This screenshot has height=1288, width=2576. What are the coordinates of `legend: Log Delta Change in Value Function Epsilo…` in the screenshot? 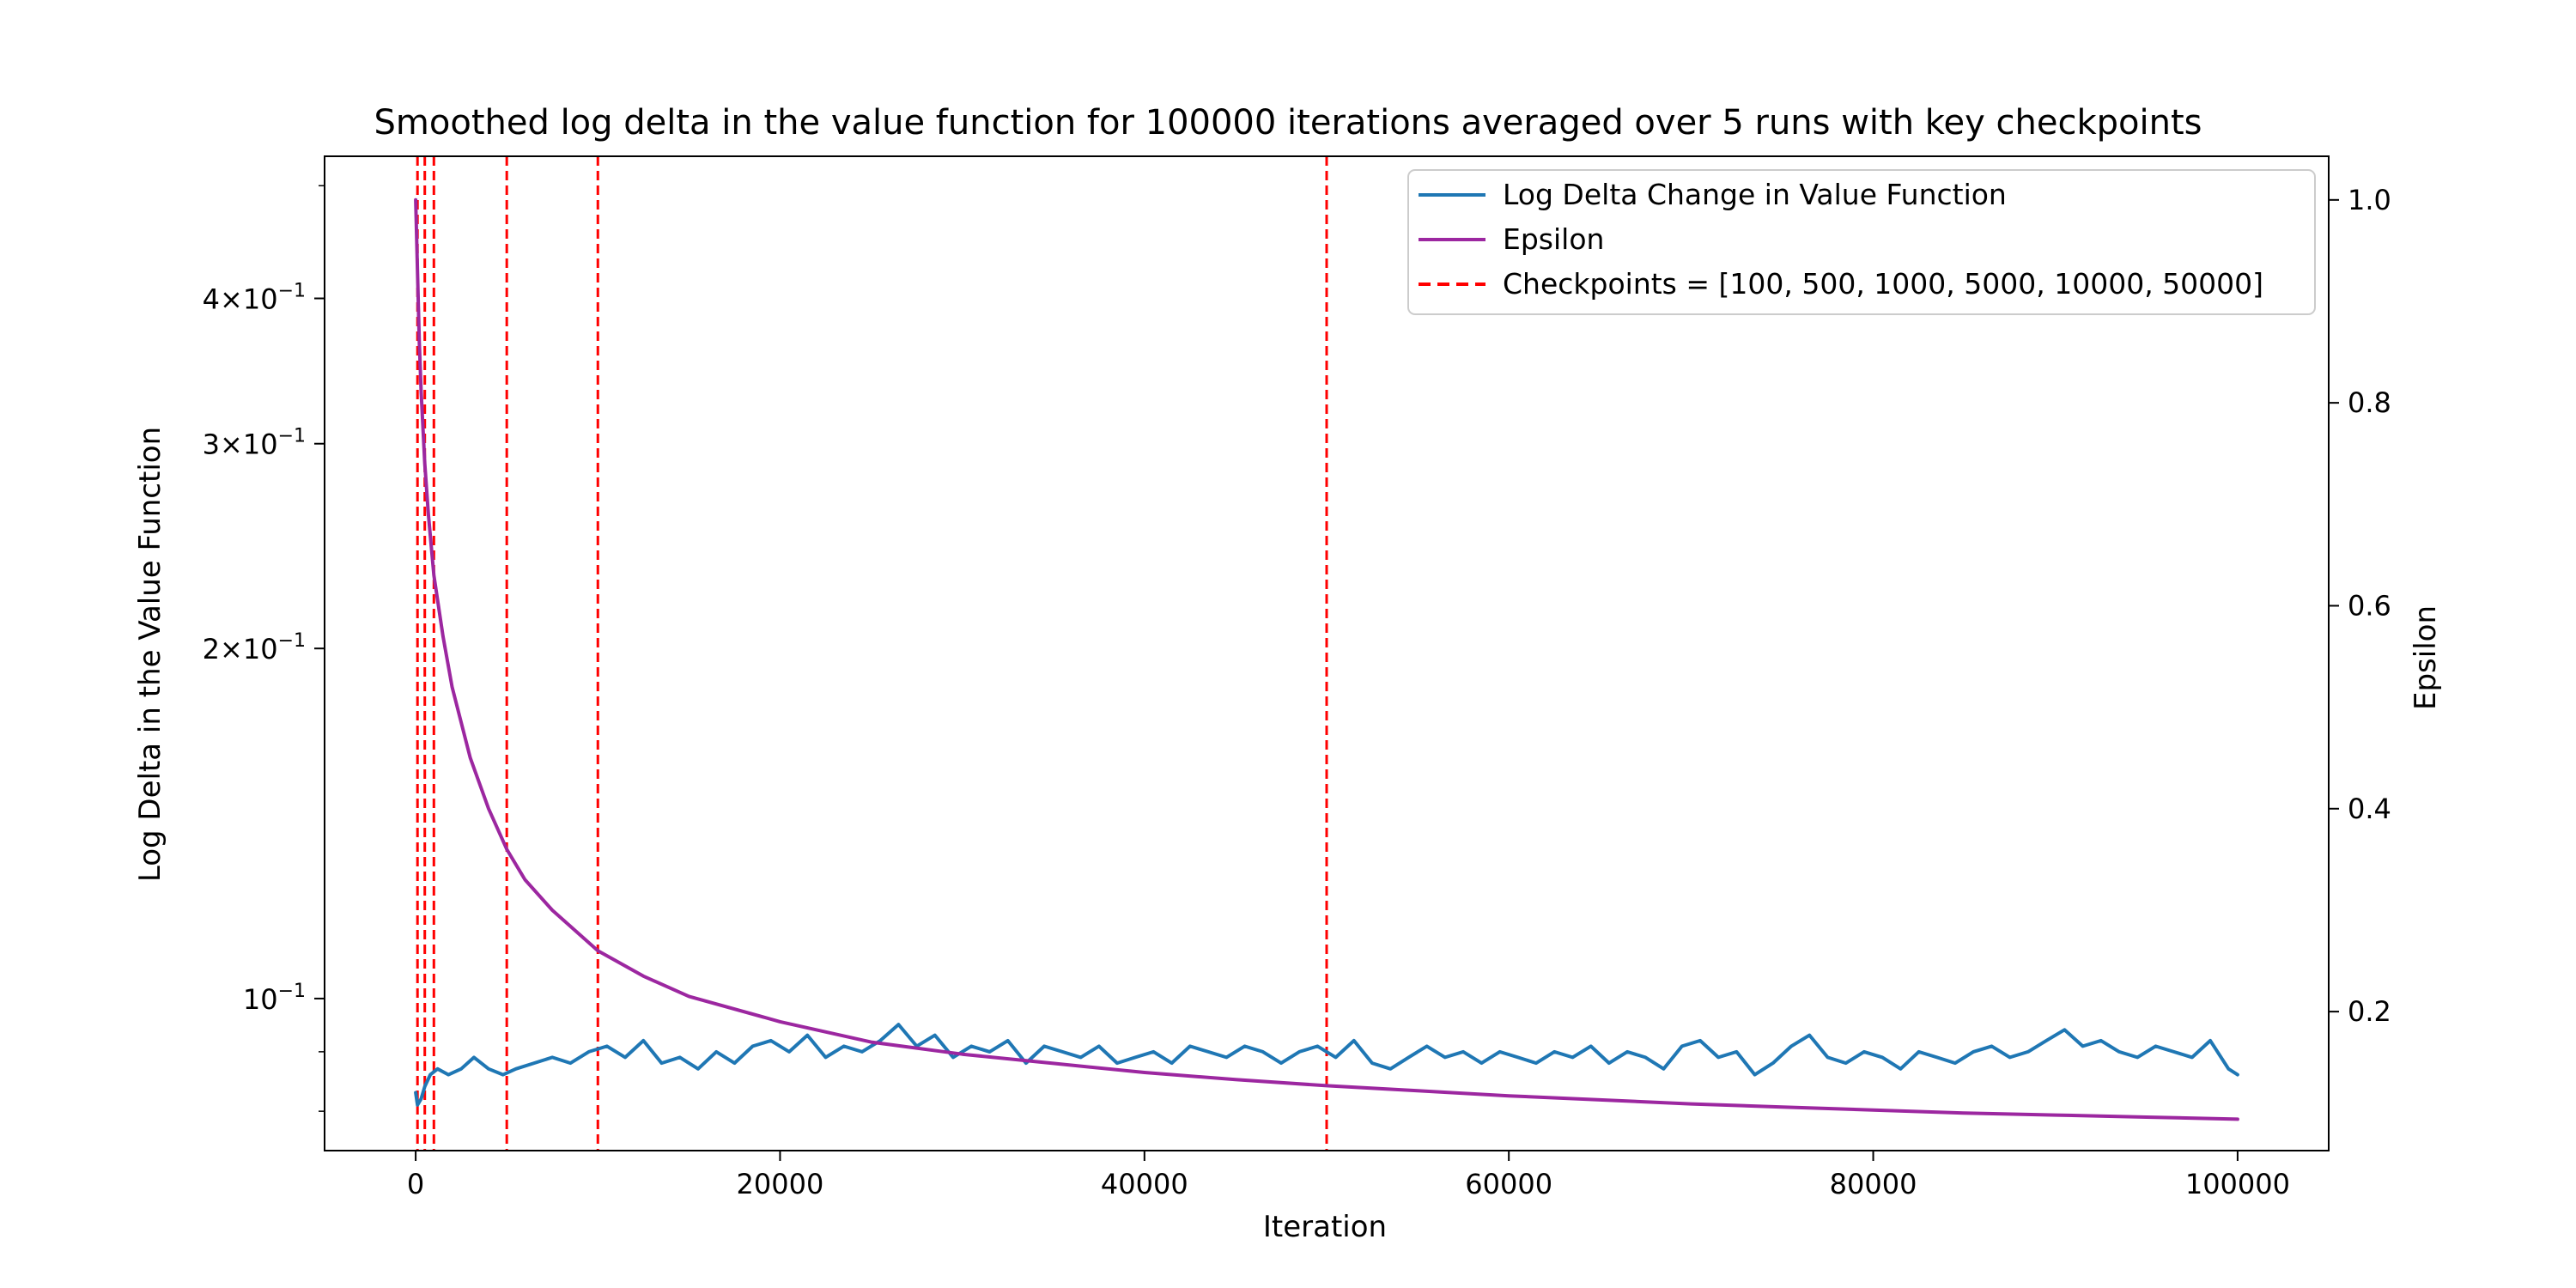 It's located at (1862, 242).